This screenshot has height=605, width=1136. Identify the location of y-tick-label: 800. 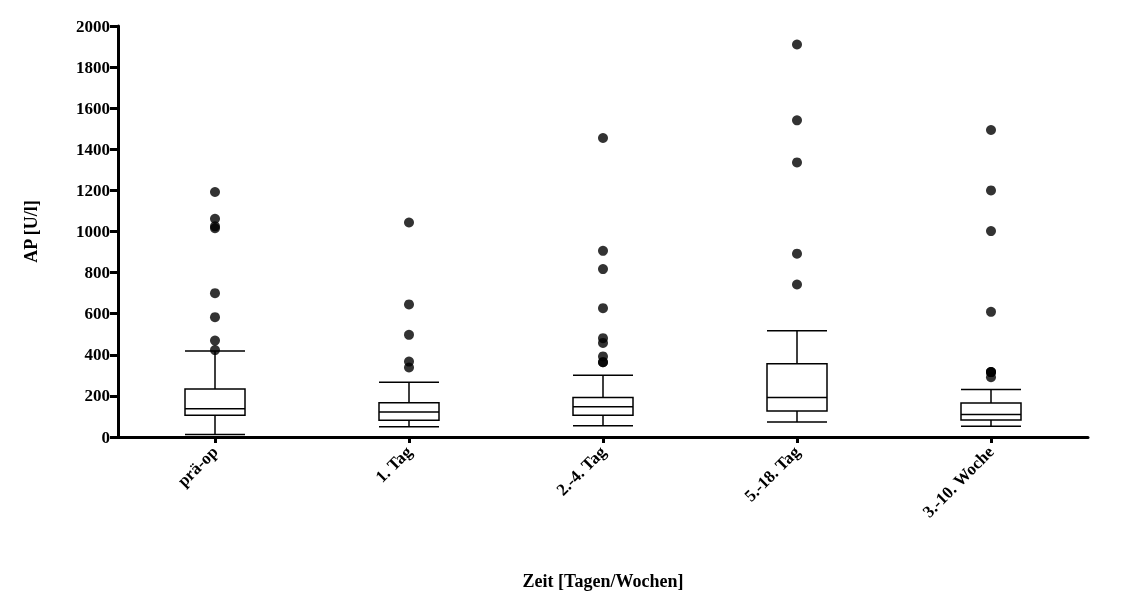
(97, 273).